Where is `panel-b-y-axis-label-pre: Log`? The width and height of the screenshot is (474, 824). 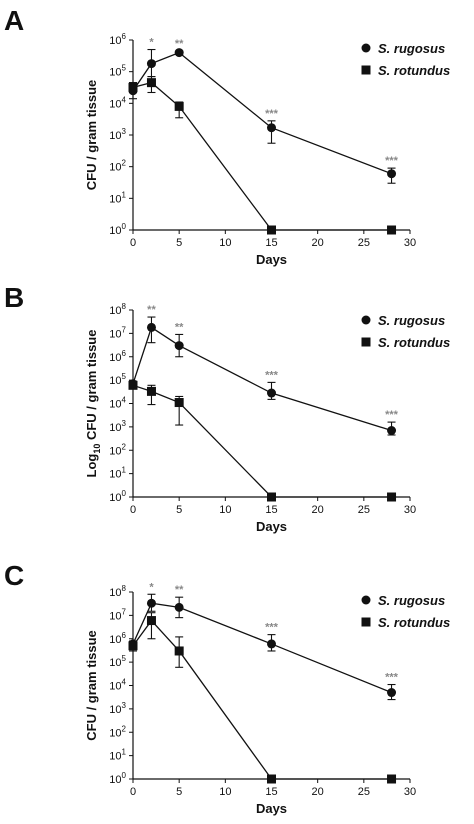 panel-b-y-axis-label-pre: Log is located at coordinates (91, 466).